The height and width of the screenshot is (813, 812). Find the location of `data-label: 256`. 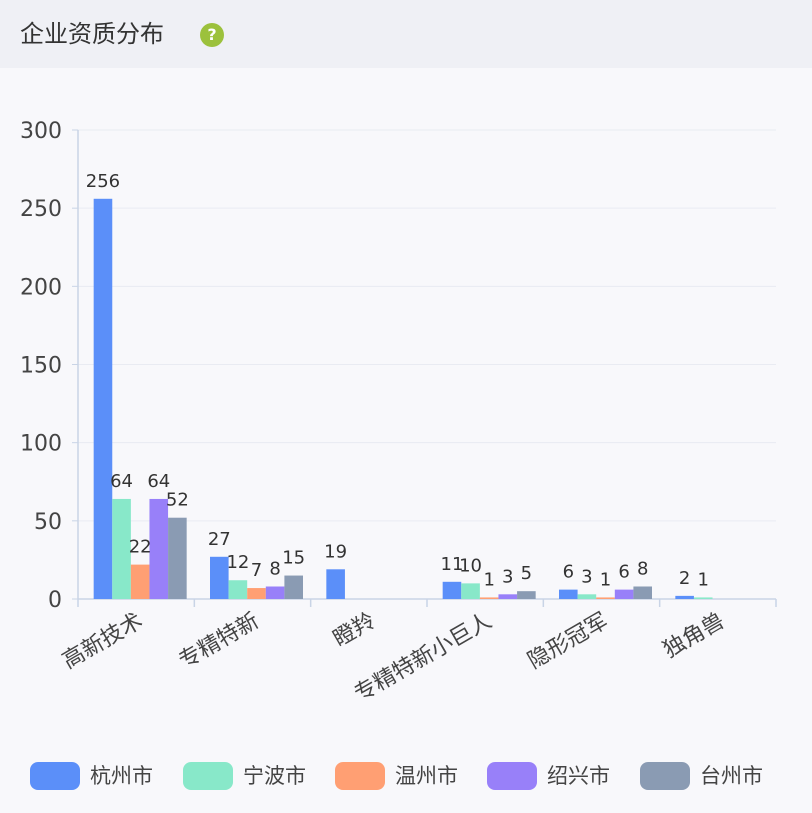

data-label: 256 is located at coordinates (103, 181).